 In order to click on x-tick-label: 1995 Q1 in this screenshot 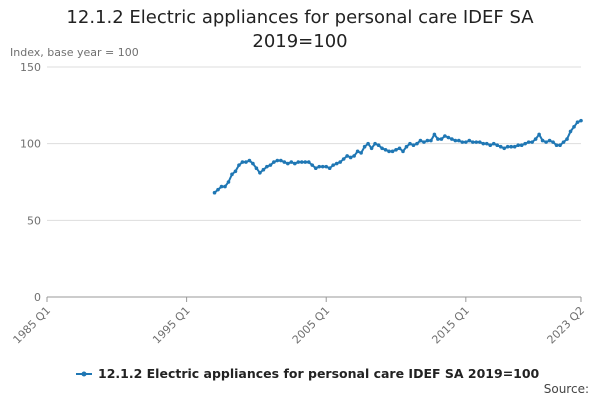, I will do `click(171, 325)`.